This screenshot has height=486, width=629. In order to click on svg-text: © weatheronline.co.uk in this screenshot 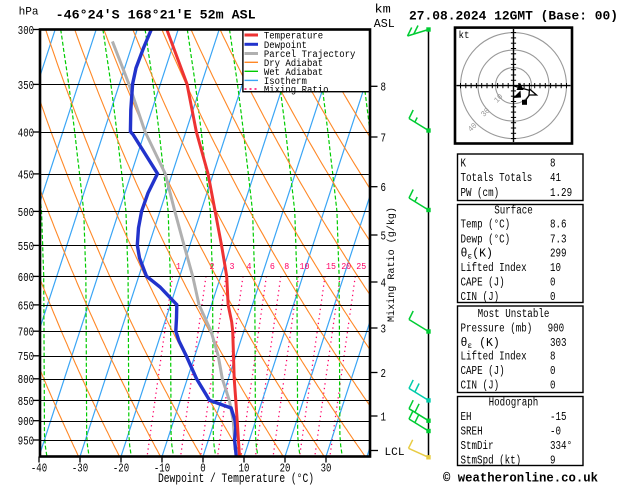, I will do `click(520, 479)`.